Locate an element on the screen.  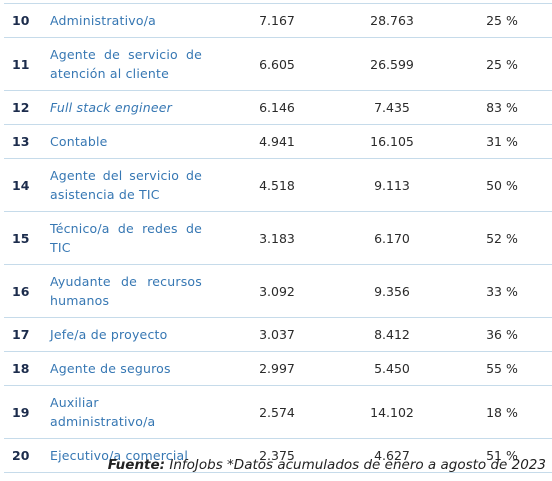
percentage: 31 % is located at coordinates (492, 141).